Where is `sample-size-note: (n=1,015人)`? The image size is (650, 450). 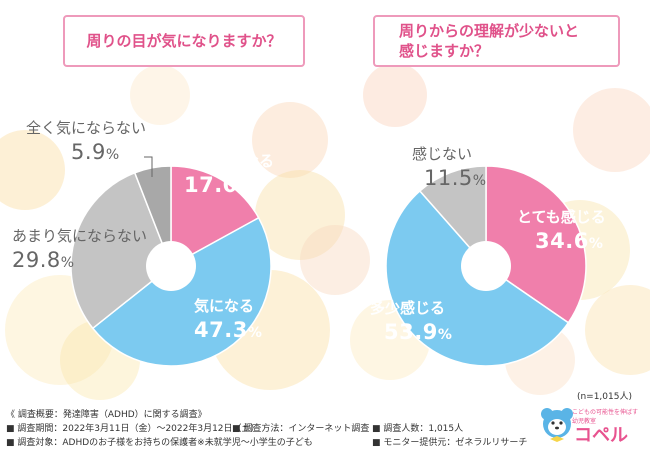
sample-size-note: (n=1,015人) is located at coordinates (604, 397).